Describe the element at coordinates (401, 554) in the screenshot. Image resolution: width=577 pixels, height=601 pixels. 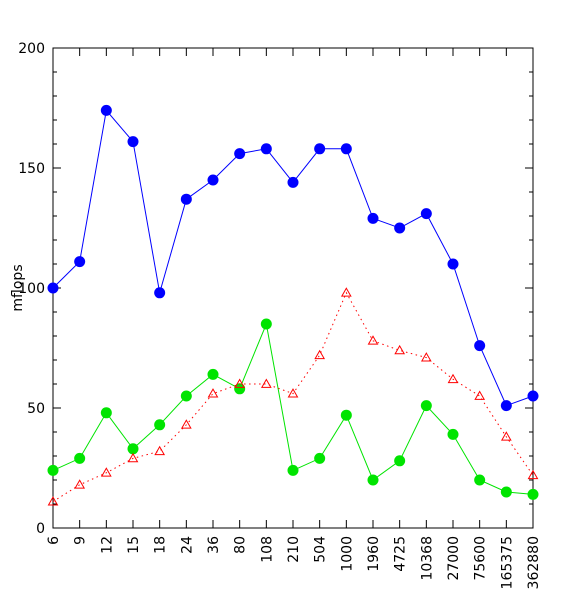
I see `x-tick-label: 4725` at that location.